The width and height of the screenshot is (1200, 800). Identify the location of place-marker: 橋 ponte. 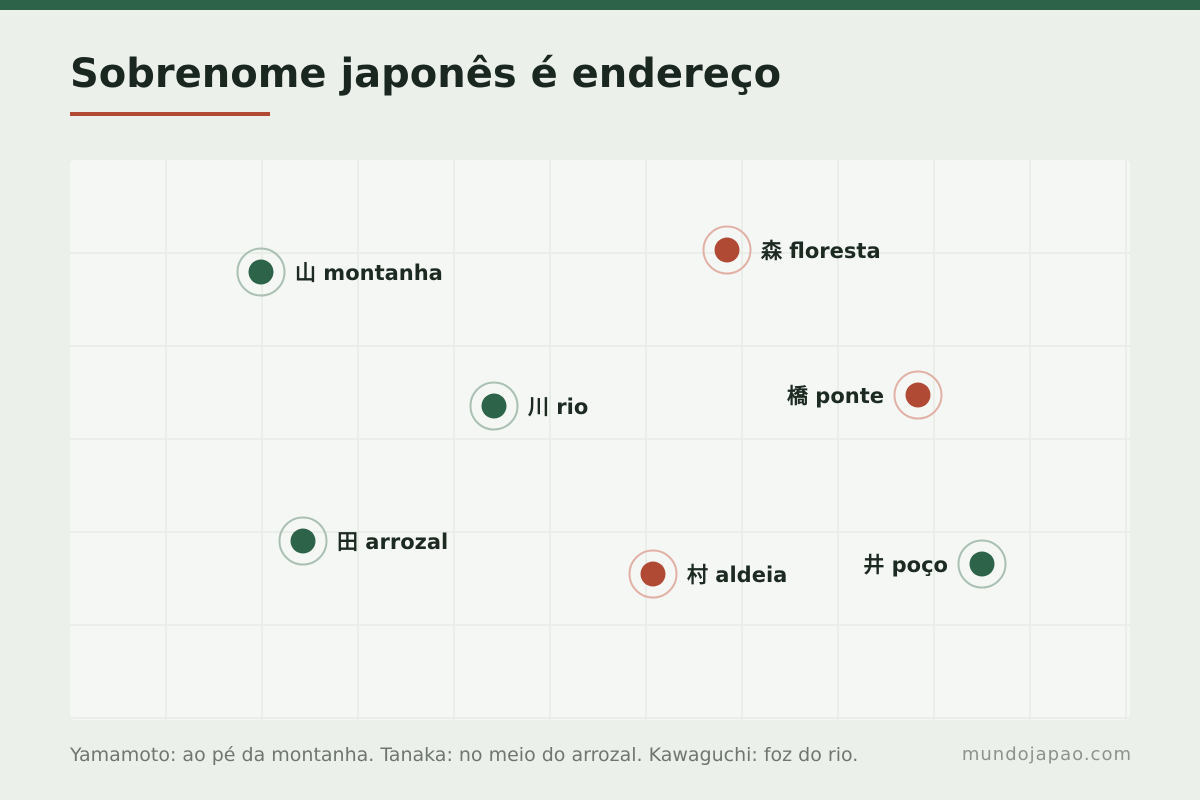
(865, 395).